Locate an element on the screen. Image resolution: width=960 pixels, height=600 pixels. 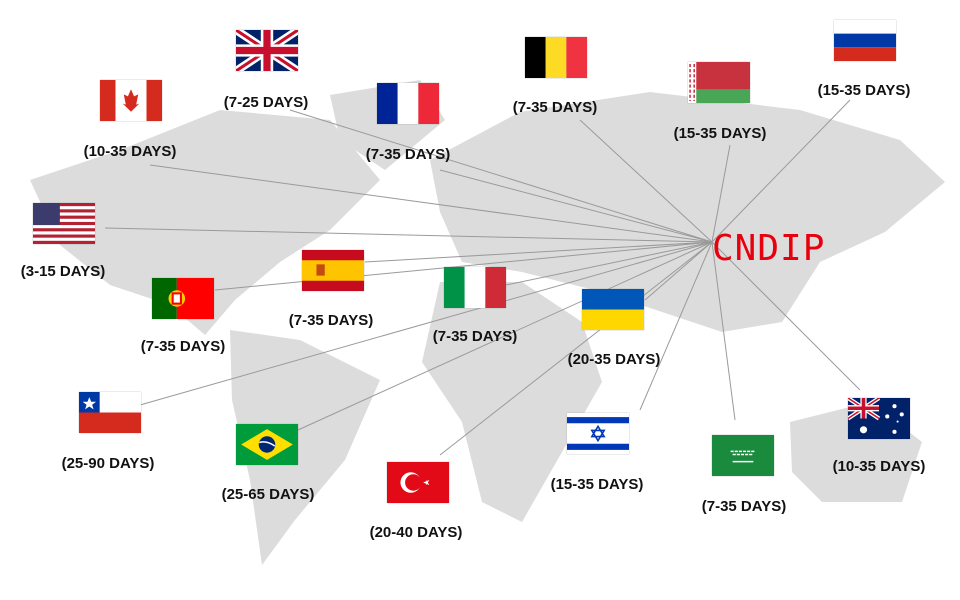
delivery-time-australia: (10-35 DAYS) is located at coordinates (879, 466).